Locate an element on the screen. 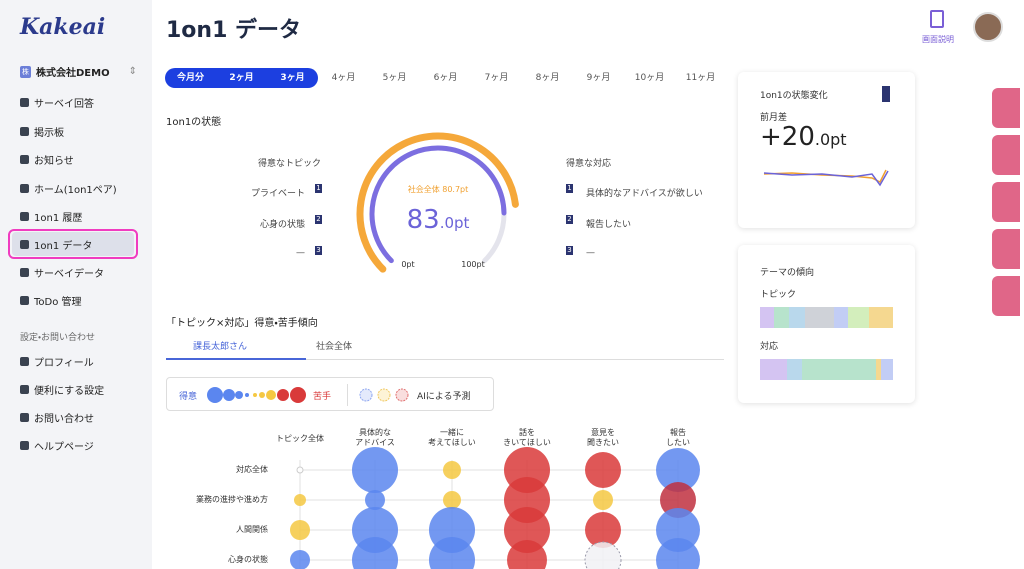 Image resolution: width=1024 pixels, height=569 pixels. row-label: 業務の進捗や進め方 is located at coordinates (232, 499).